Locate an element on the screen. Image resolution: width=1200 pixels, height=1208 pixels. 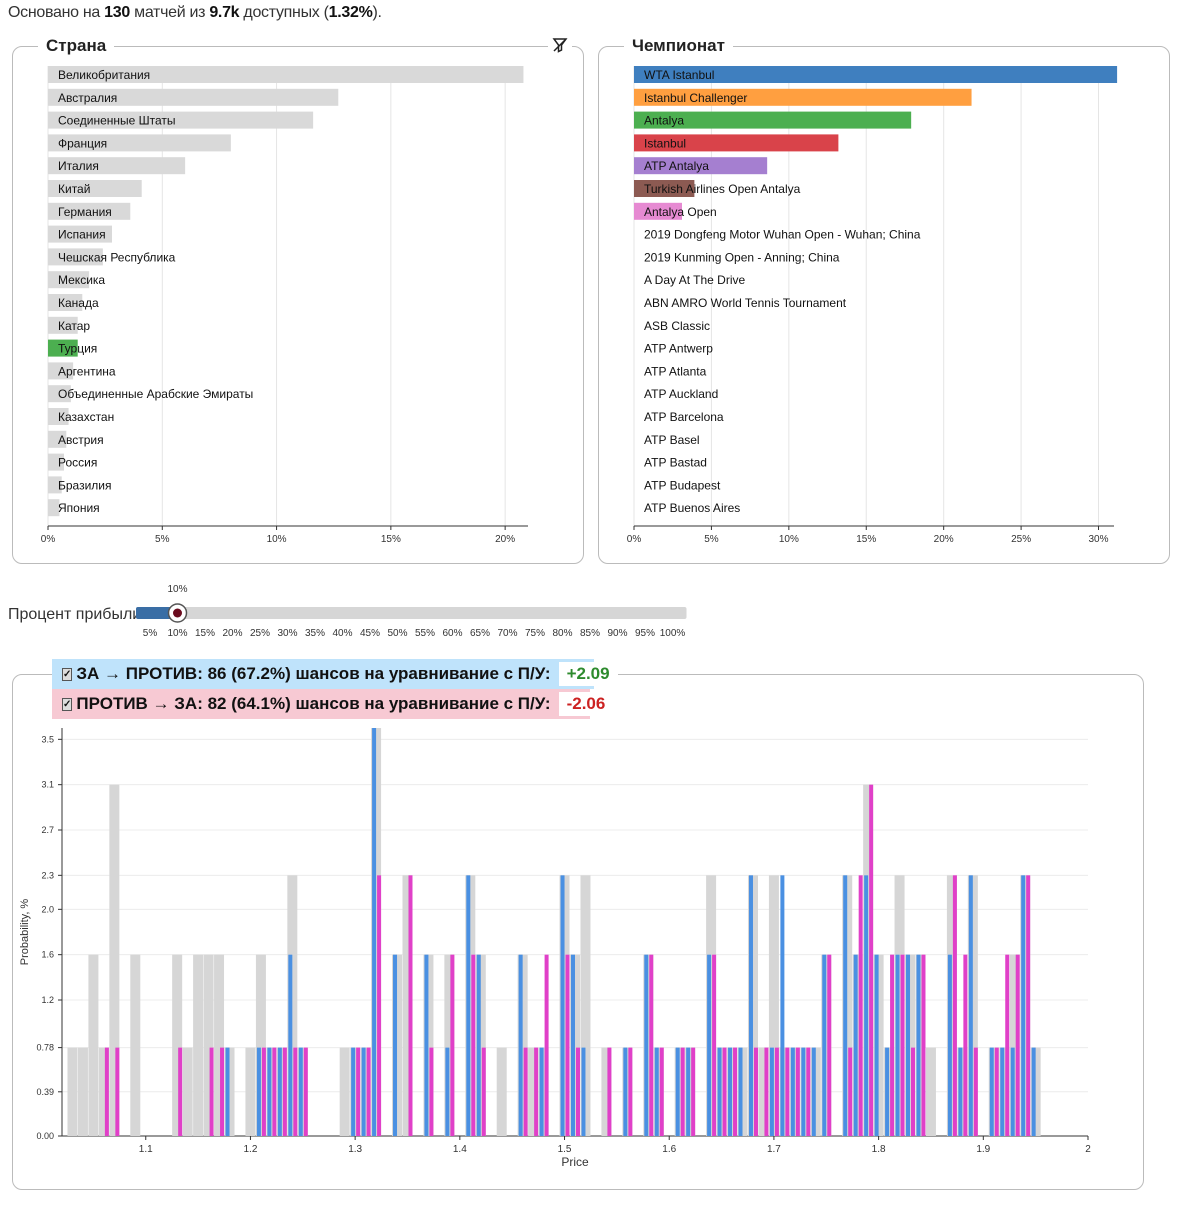
bar-label: Турция is located at coordinates (77, 349).